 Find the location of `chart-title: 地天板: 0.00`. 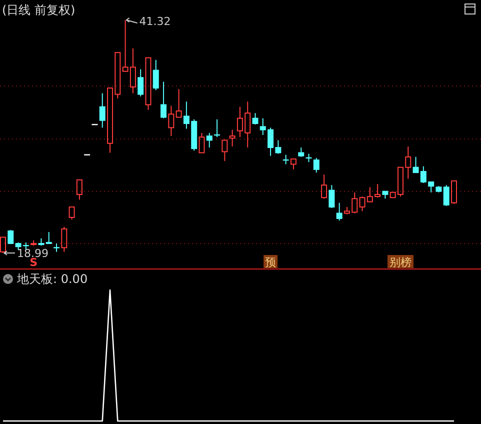

chart-title: 地天板: 0.00 is located at coordinates (52, 279).